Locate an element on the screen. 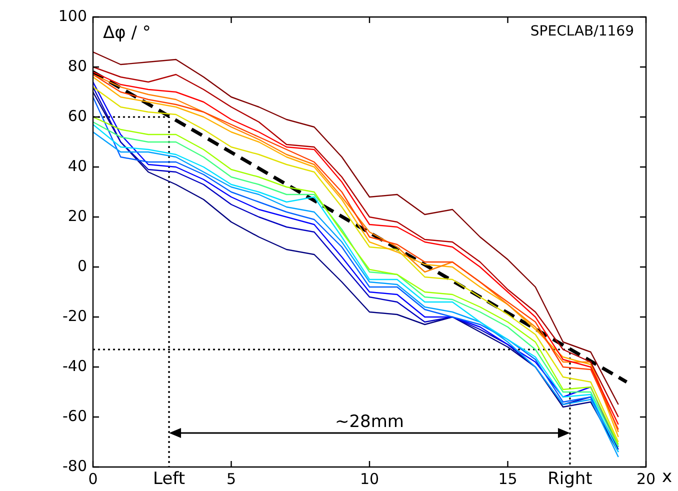  y-tick-label: -60 is located at coordinates (74, 415).